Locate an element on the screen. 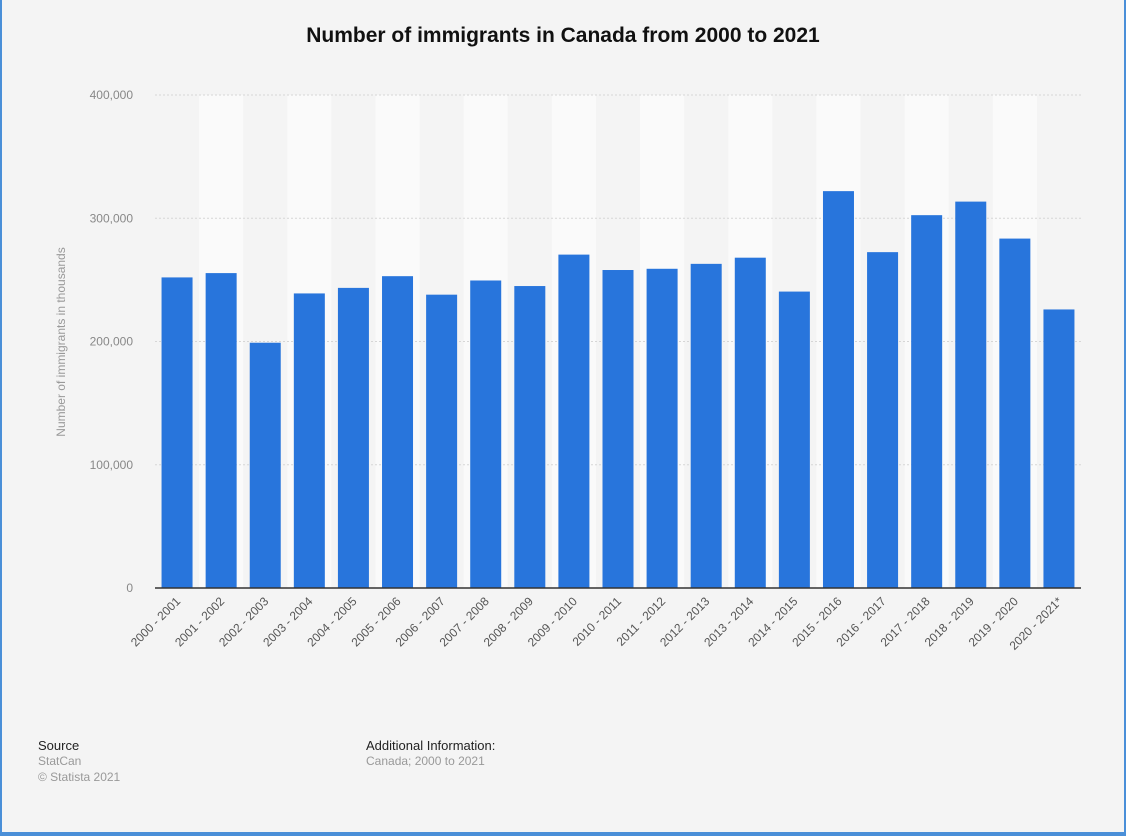  additional-info-heading: Additional Information: is located at coordinates (431, 745).